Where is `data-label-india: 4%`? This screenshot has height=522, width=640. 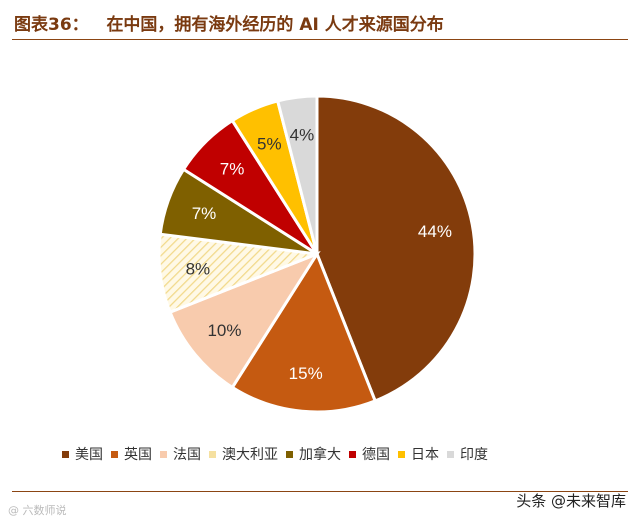 data-label-india: 4% is located at coordinates (302, 134).